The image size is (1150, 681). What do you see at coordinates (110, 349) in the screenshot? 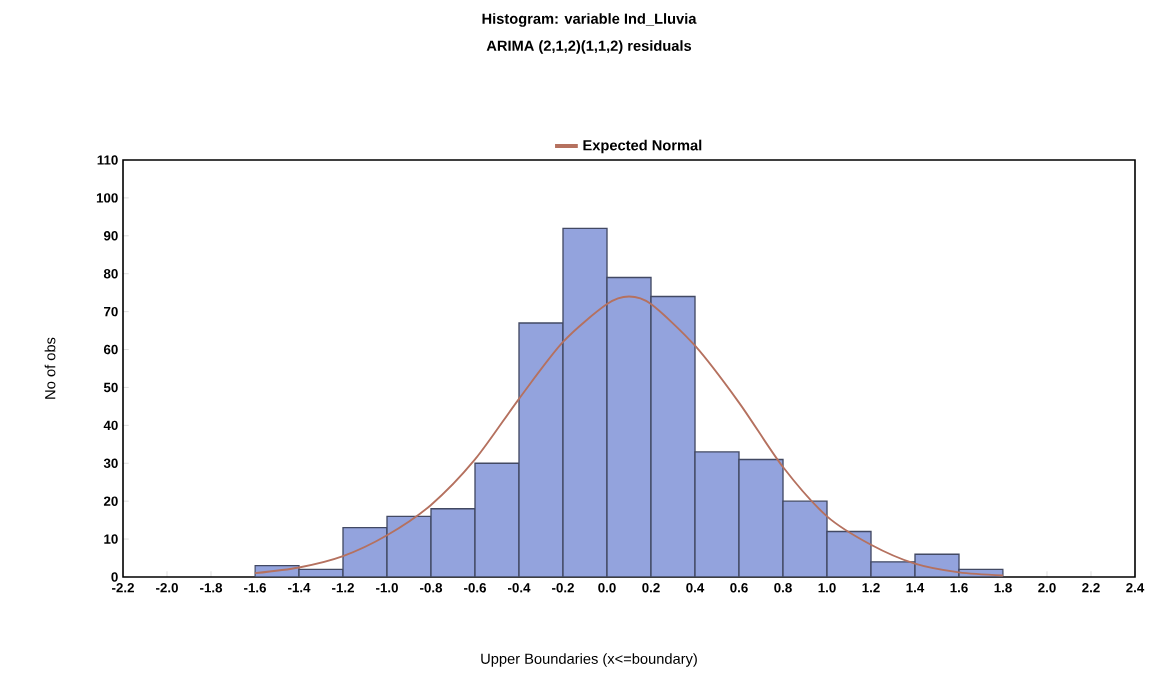
I see `y-tick-label: 60` at bounding box center [110, 349].